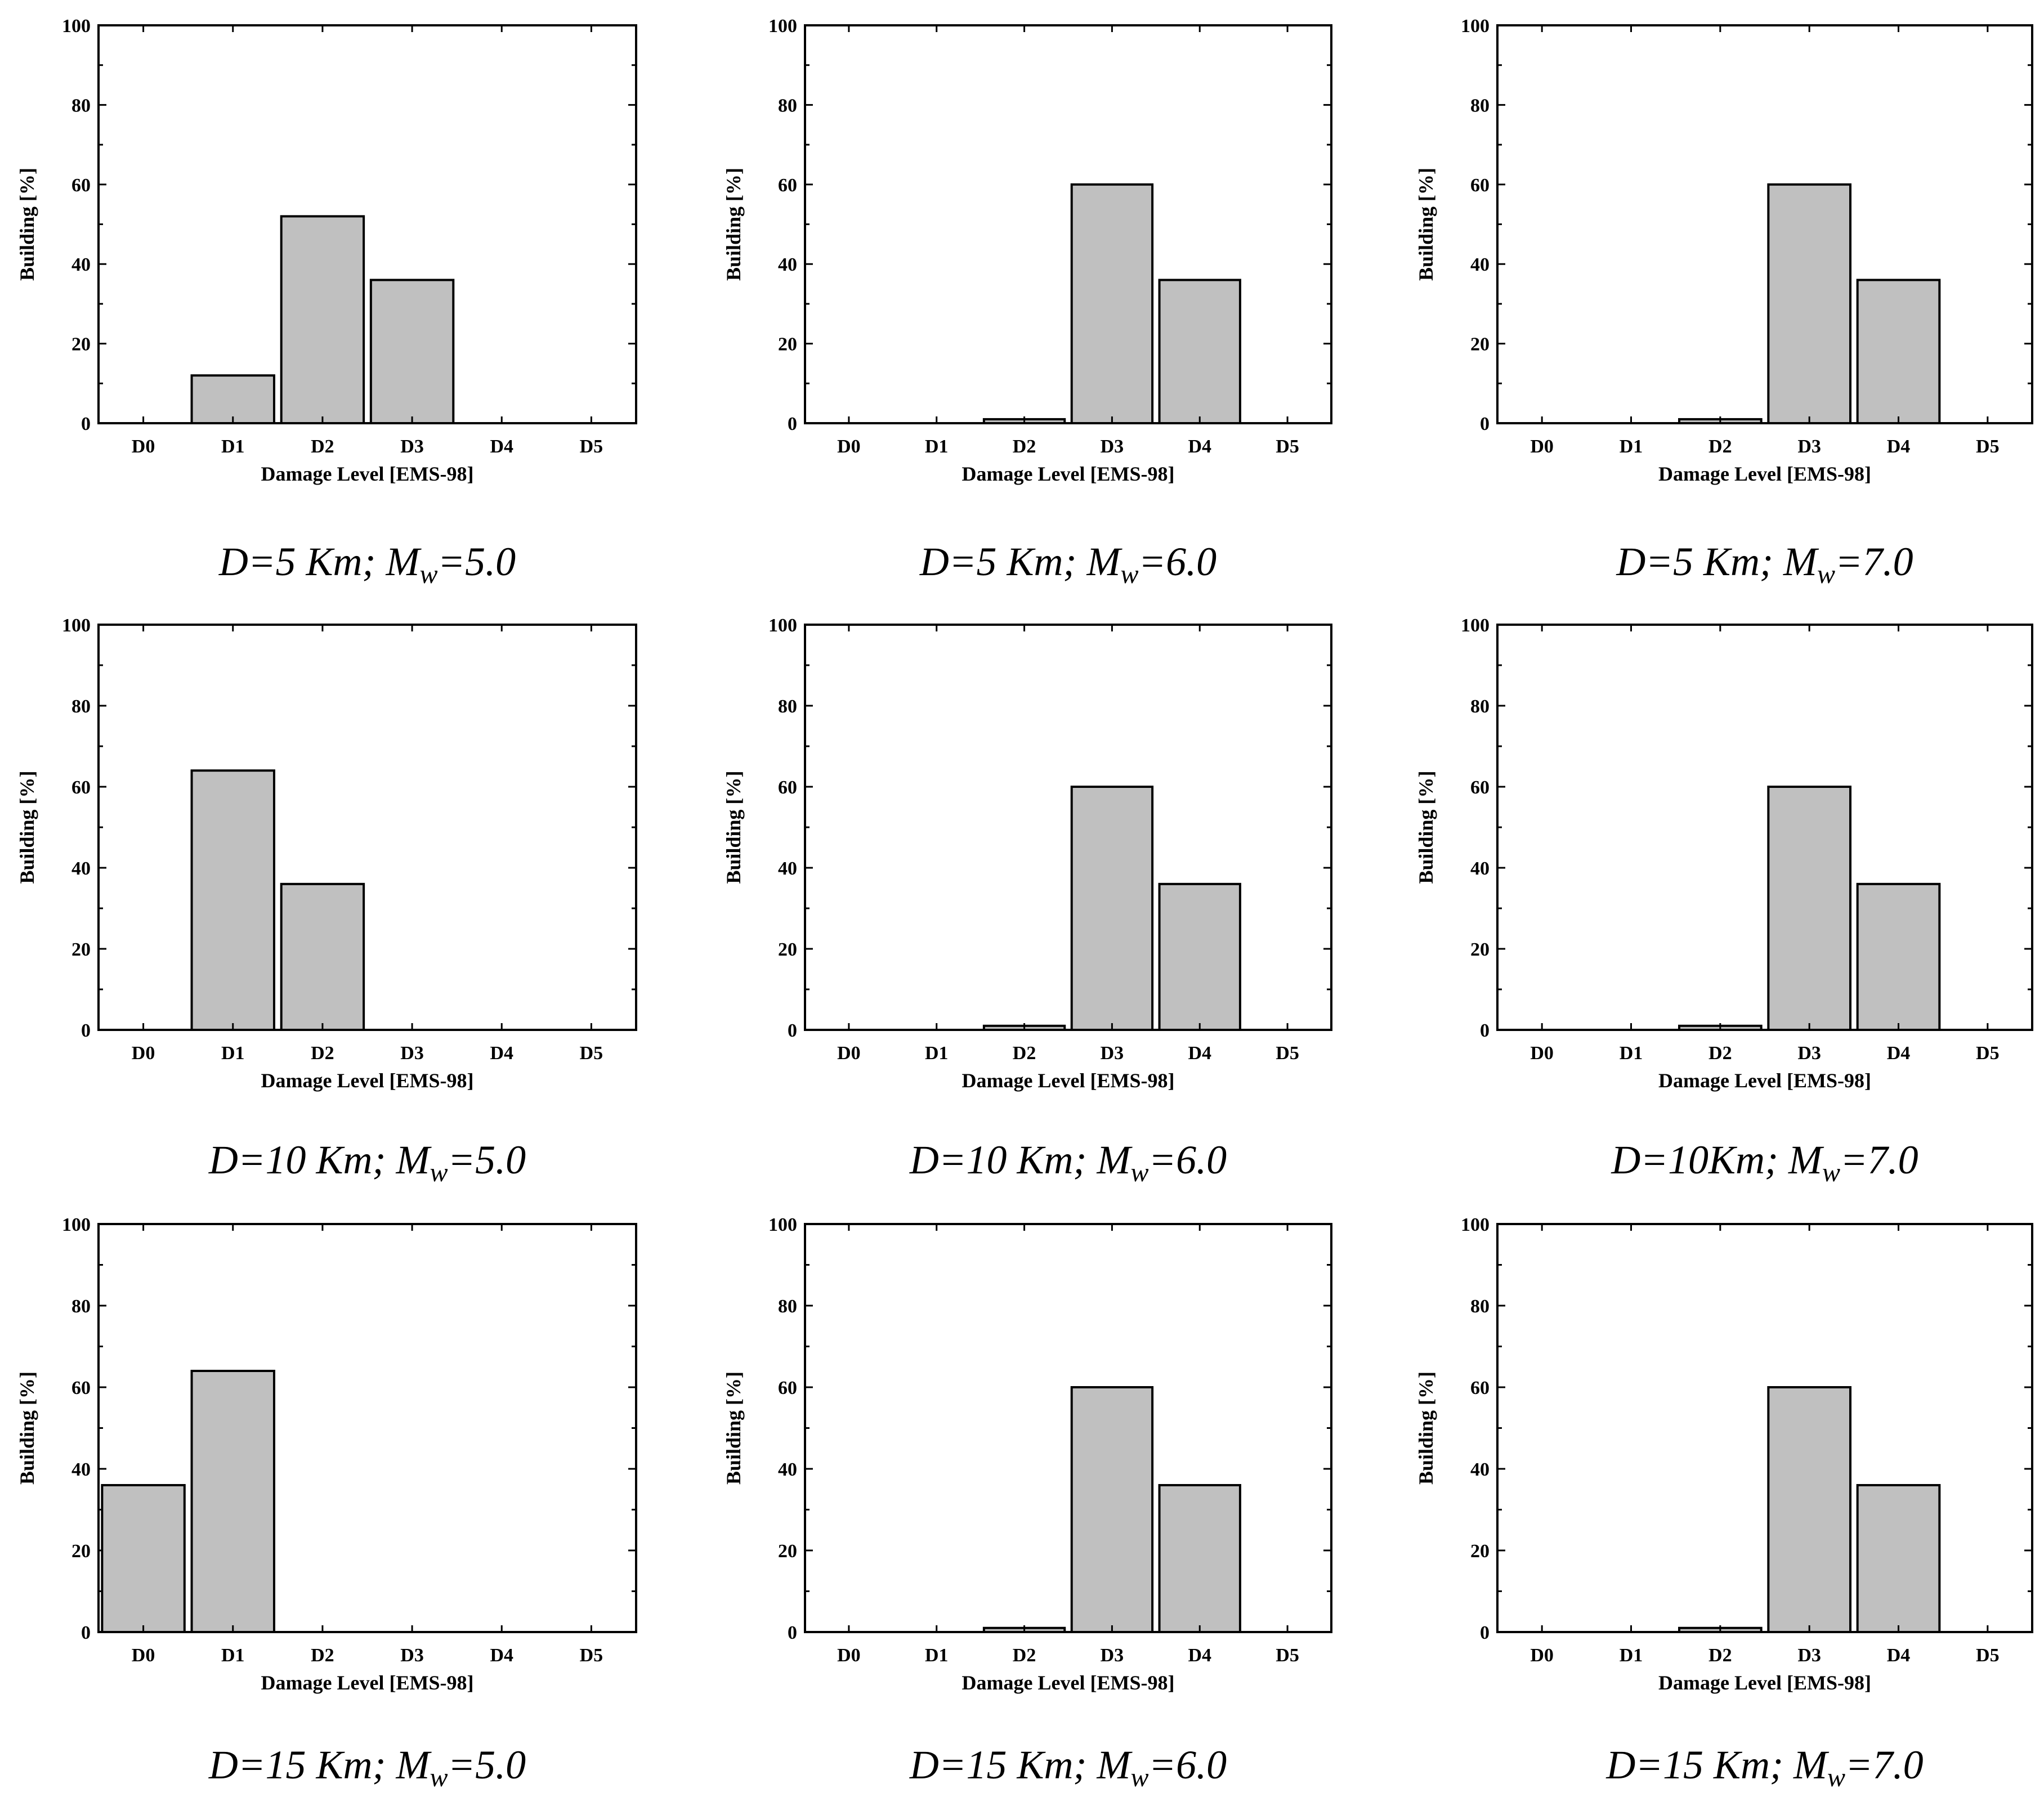 The height and width of the screenshot is (1793, 2044). I want to click on panel-caption: D=10Km; Mw=7.0, so click(1764, 1162).